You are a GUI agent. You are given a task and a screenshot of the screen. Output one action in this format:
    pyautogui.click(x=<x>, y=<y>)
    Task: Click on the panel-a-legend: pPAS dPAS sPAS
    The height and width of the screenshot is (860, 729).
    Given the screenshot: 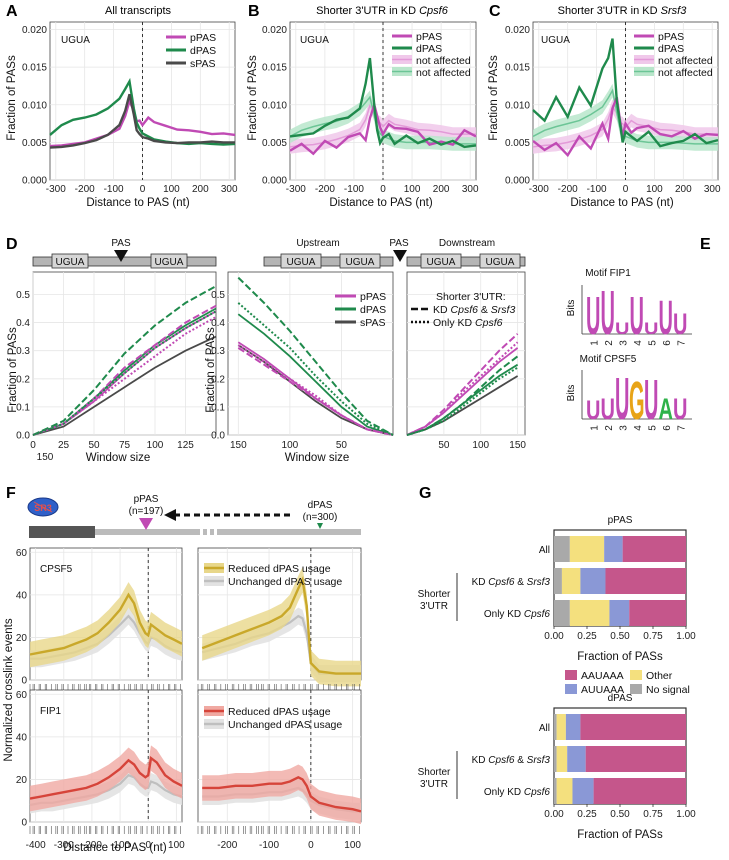 What is the action you would take?
    pyautogui.click(x=191, y=51)
    